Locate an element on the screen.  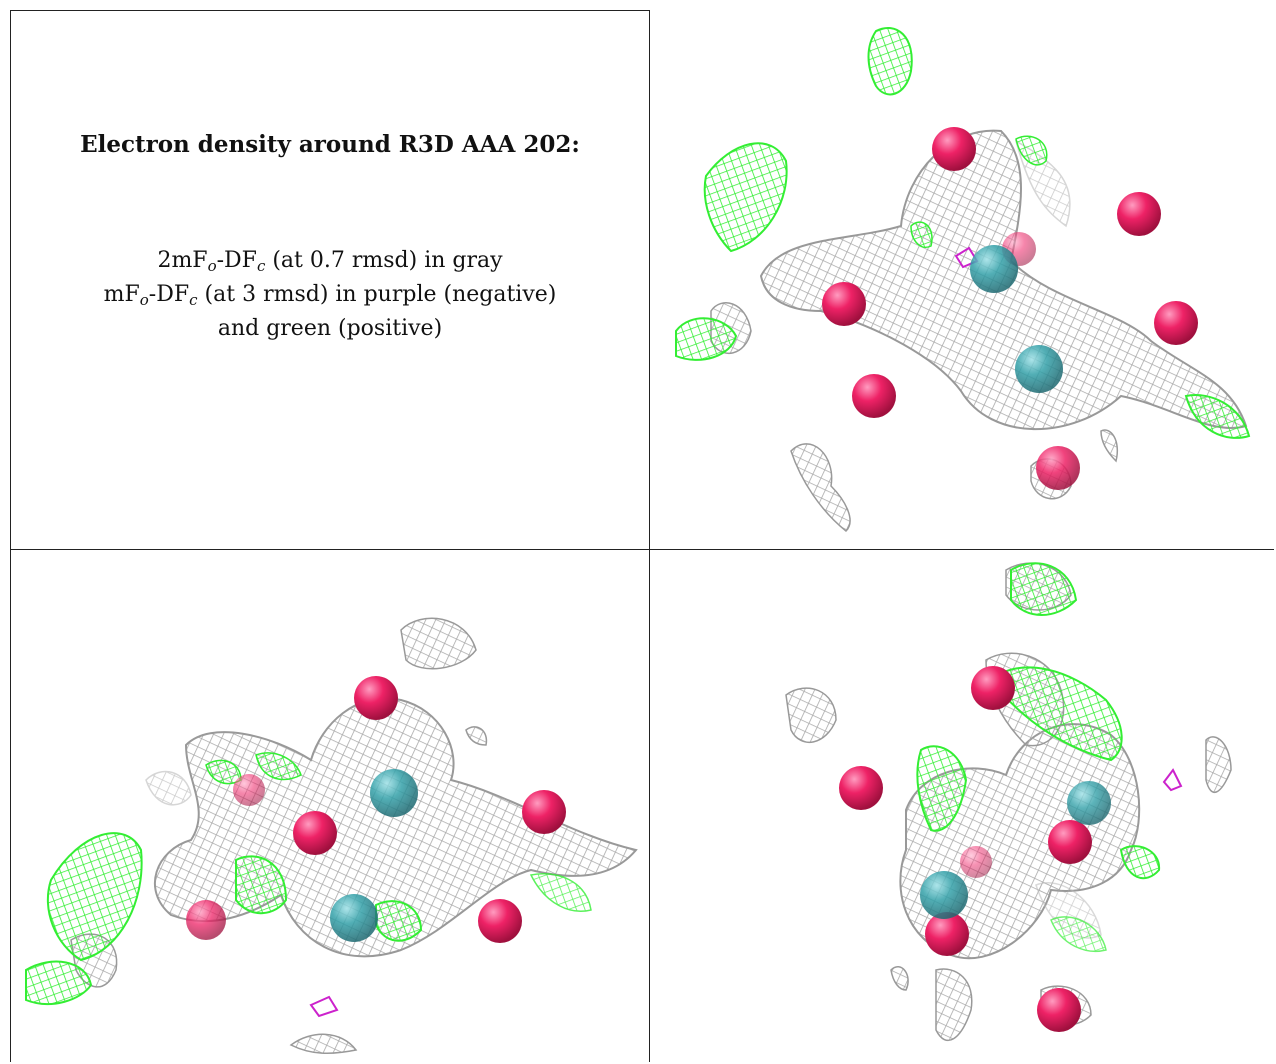
middle-border is located at coordinates (642, 549).